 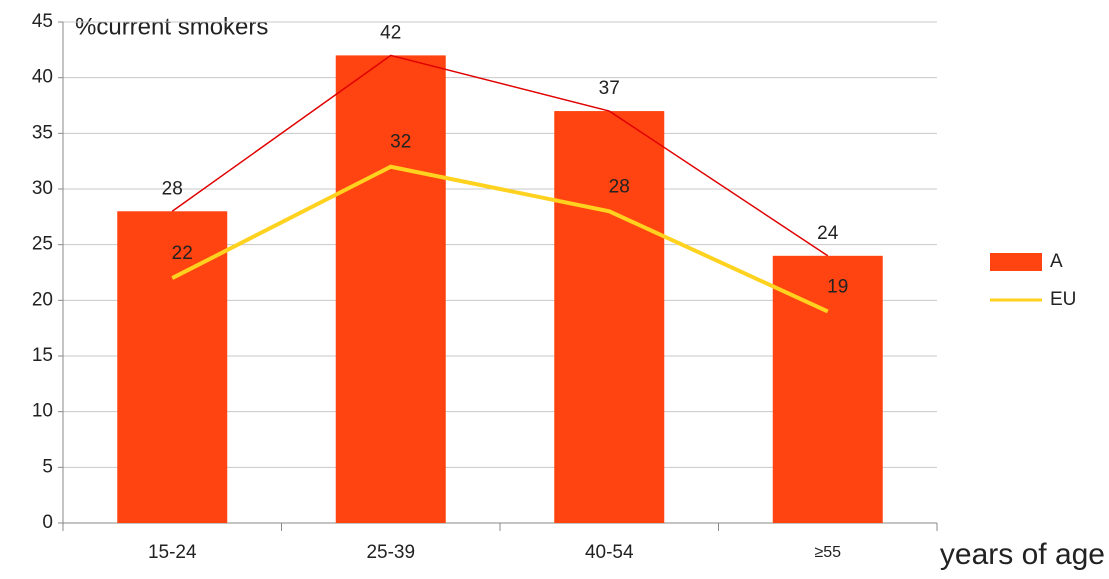 What do you see at coordinates (42, 355) in the screenshot?
I see `y-tick-label: 15` at bounding box center [42, 355].